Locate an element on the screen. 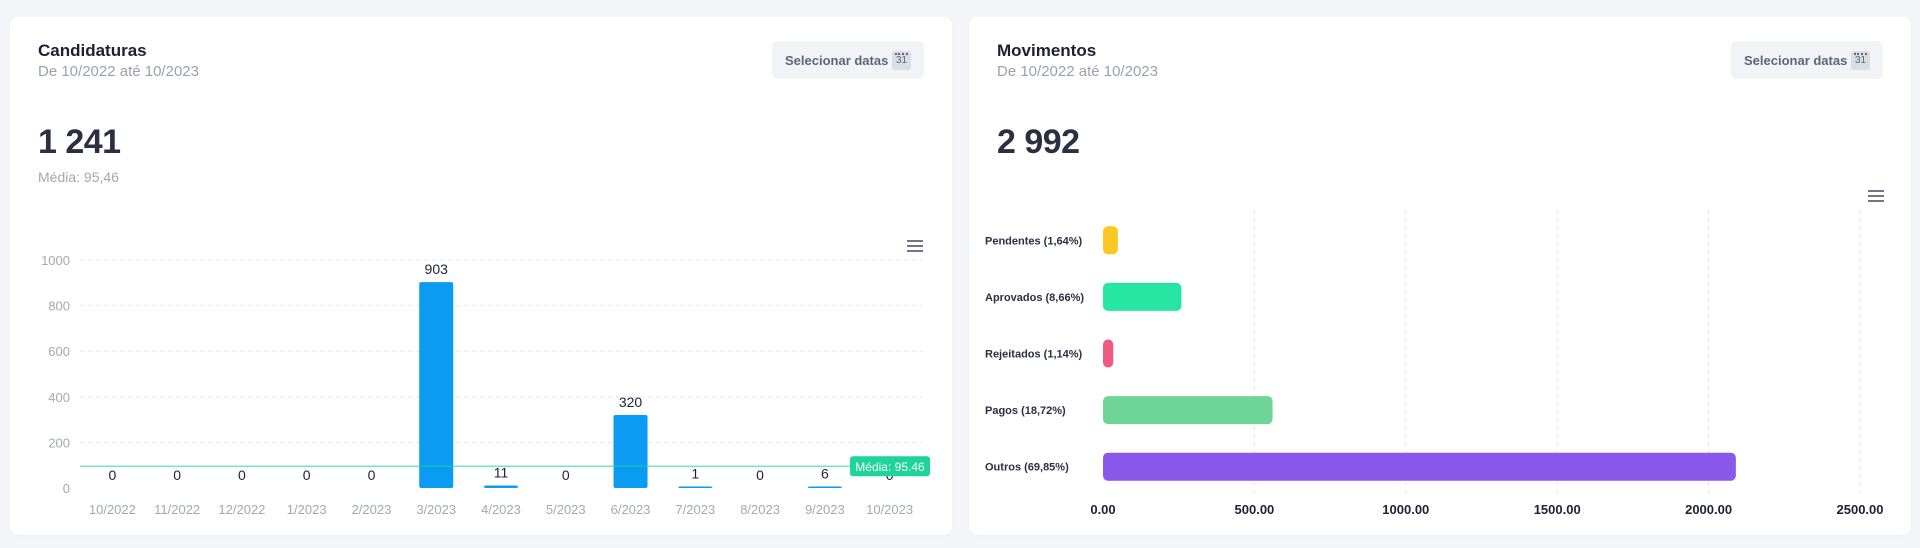  average-badge is located at coordinates (890, 466).